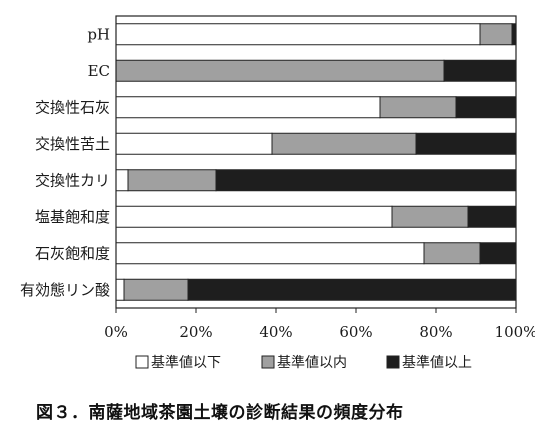 The image size is (535, 437). What do you see at coordinates (116, 332) in the screenshot?
I see `x-tick-label: 0%` at bounding box center [116, 332].